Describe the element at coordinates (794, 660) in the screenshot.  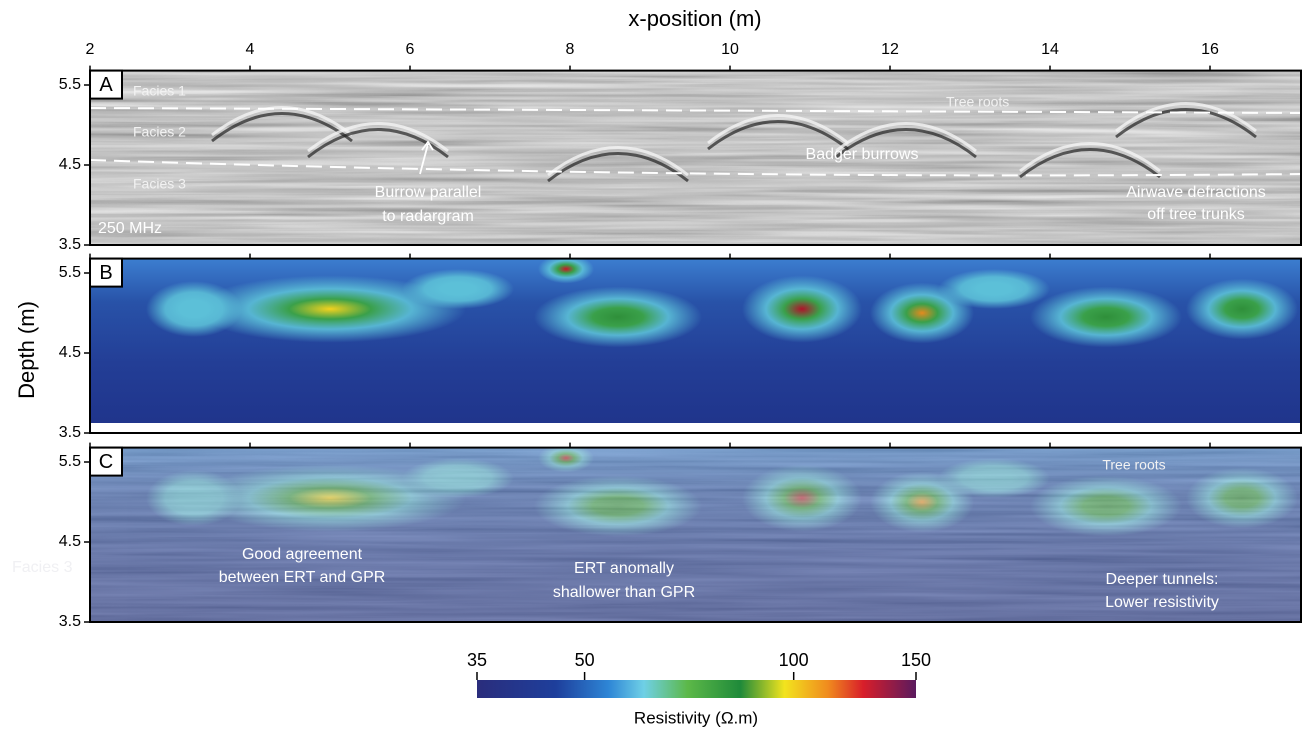
I see `colorbar-tick-label: 100` at that location.